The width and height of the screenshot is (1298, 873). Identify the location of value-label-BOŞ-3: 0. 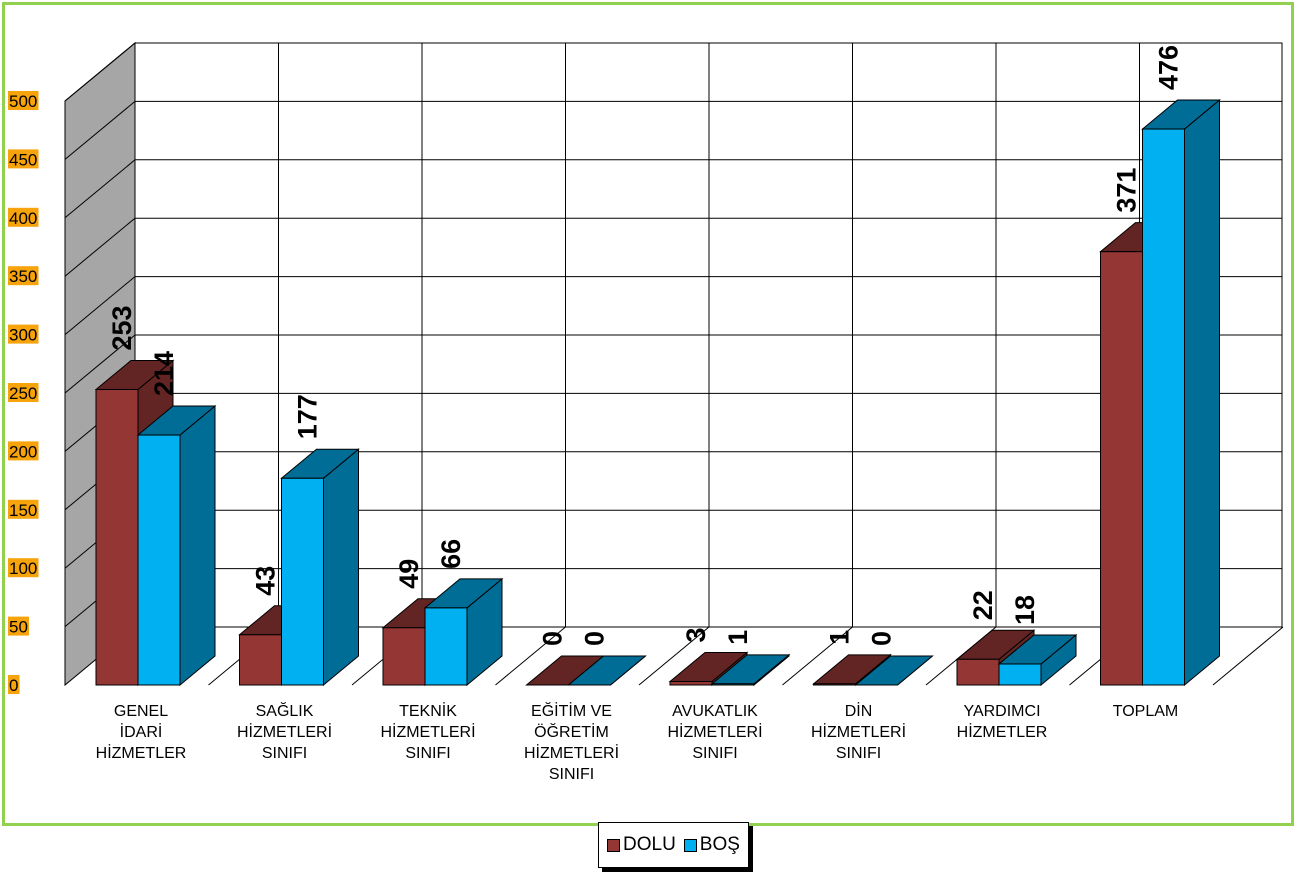
(595, 638).